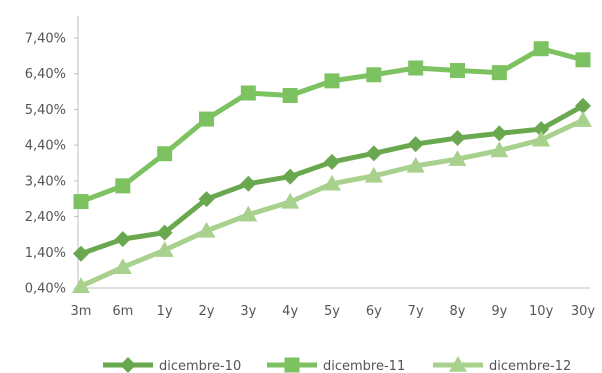 The height and width of the screenshot is (373, 602). I want to click on legend-item: dicembre-11, so click(336, 365).